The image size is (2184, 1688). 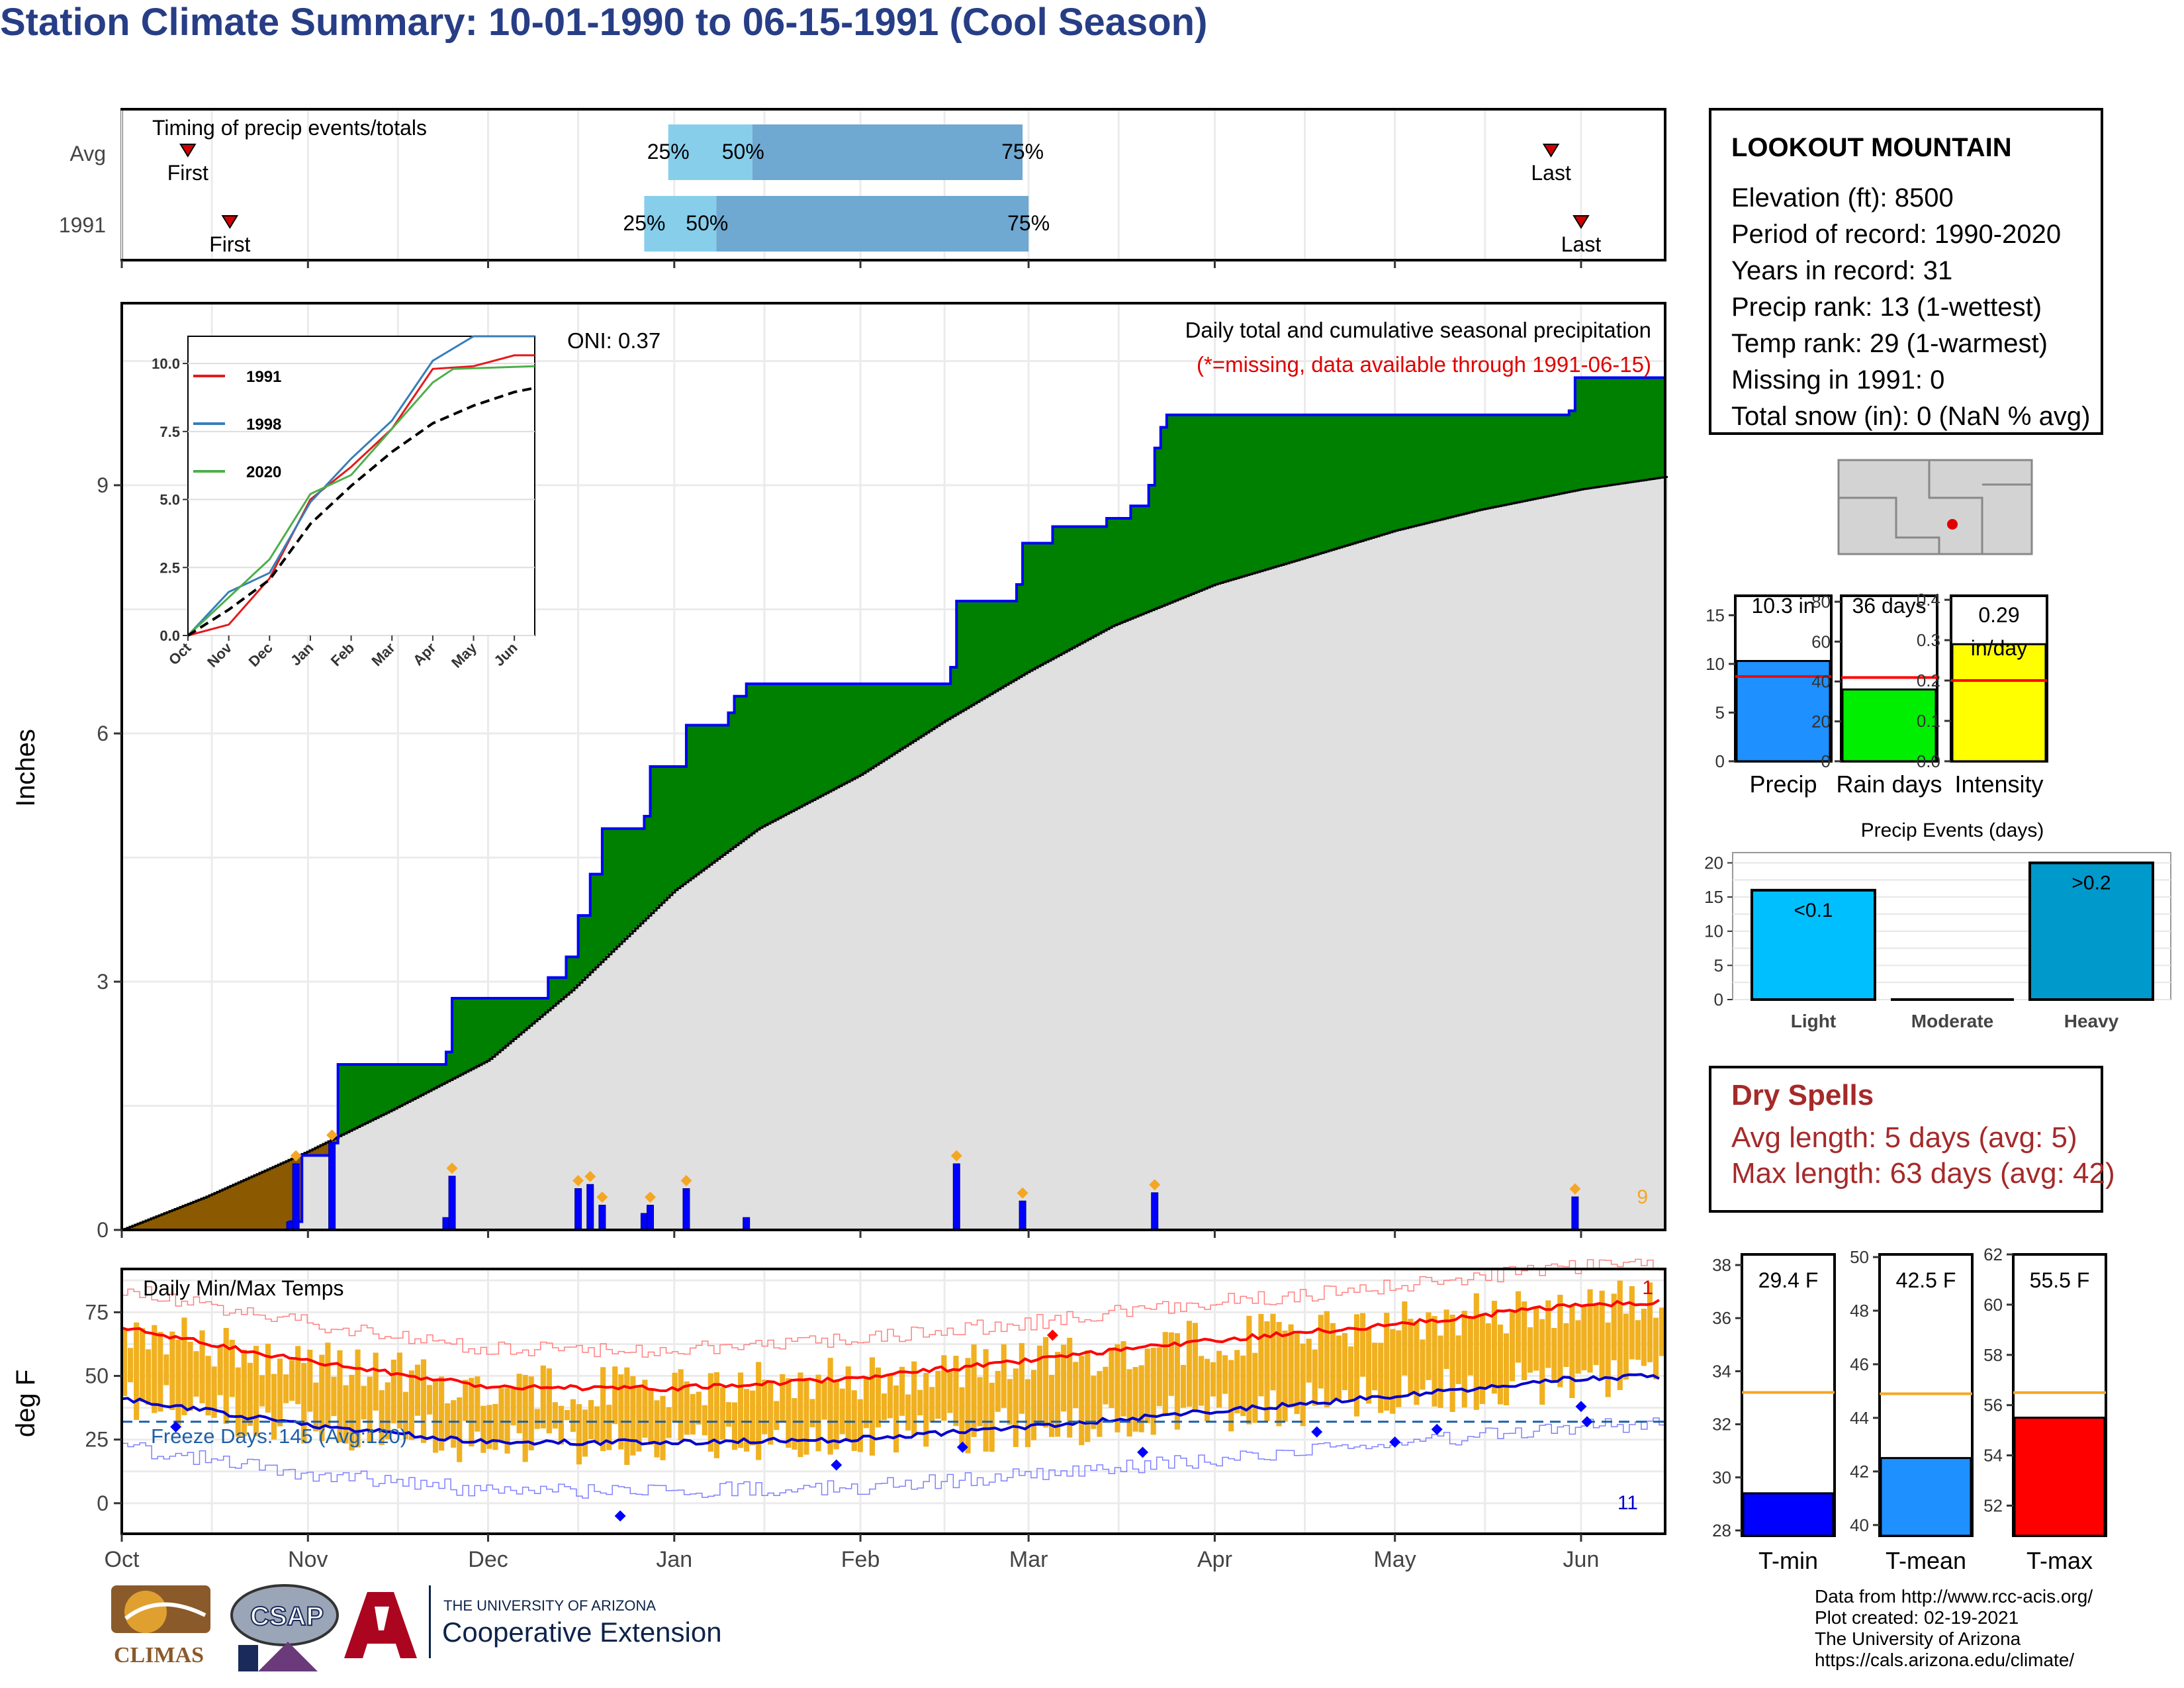 I want to click on events-bar-label: <0.1, so click(x=1814, y=910).